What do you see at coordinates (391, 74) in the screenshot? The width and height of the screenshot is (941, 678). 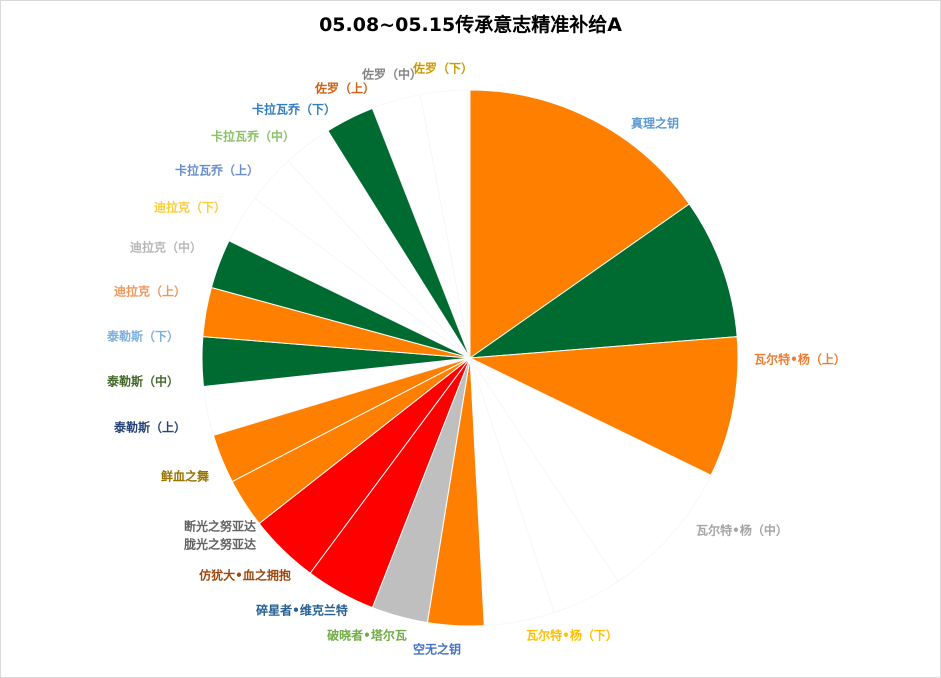 I see `slice-label: 佐罗（中）` at bounding box center [391, 74].